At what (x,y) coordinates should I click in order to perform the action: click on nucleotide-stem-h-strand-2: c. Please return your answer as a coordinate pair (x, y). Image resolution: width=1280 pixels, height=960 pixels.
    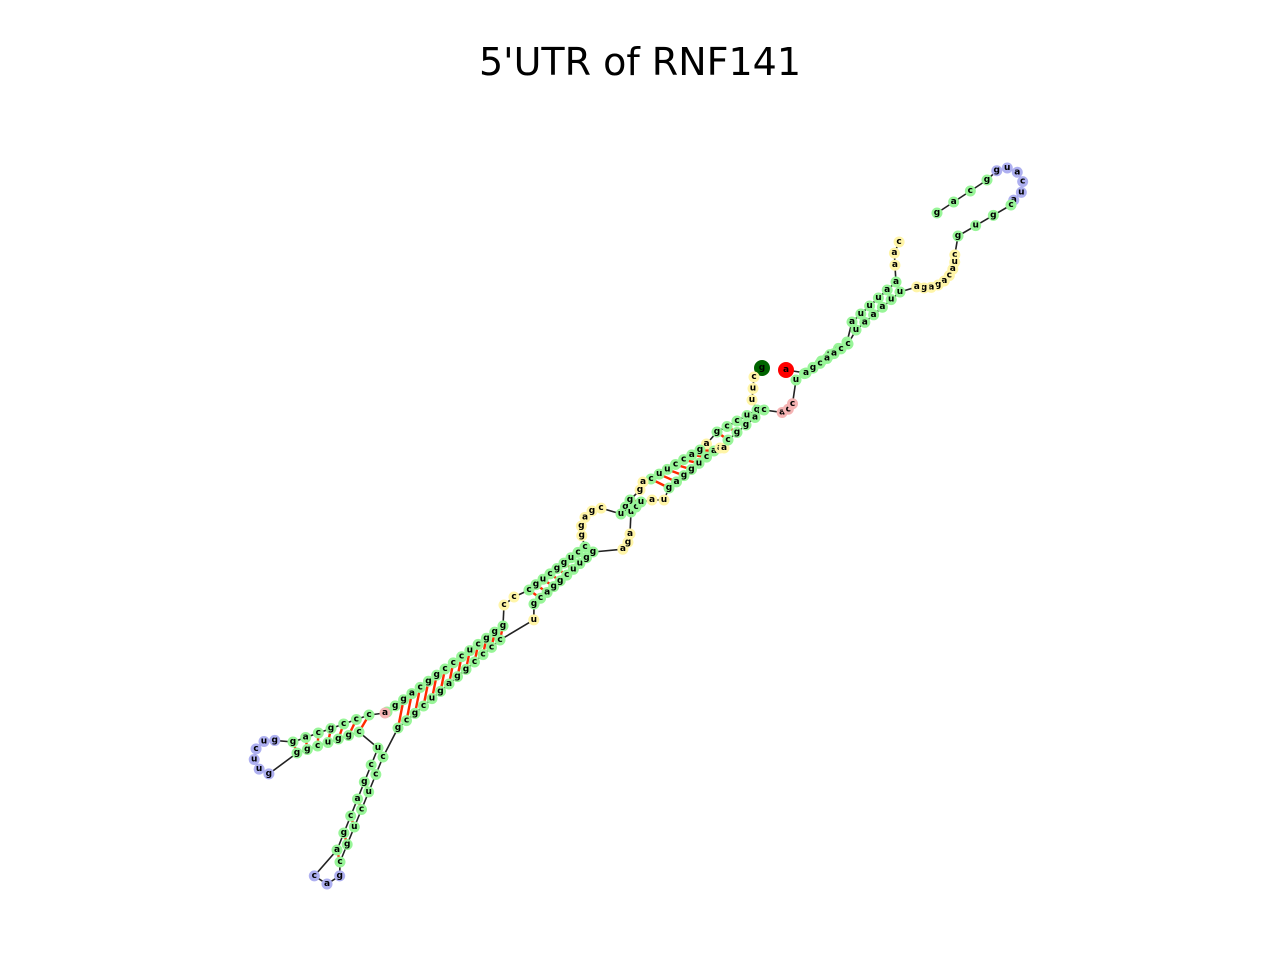
    Looking at the image, I should click on (1011, 205).